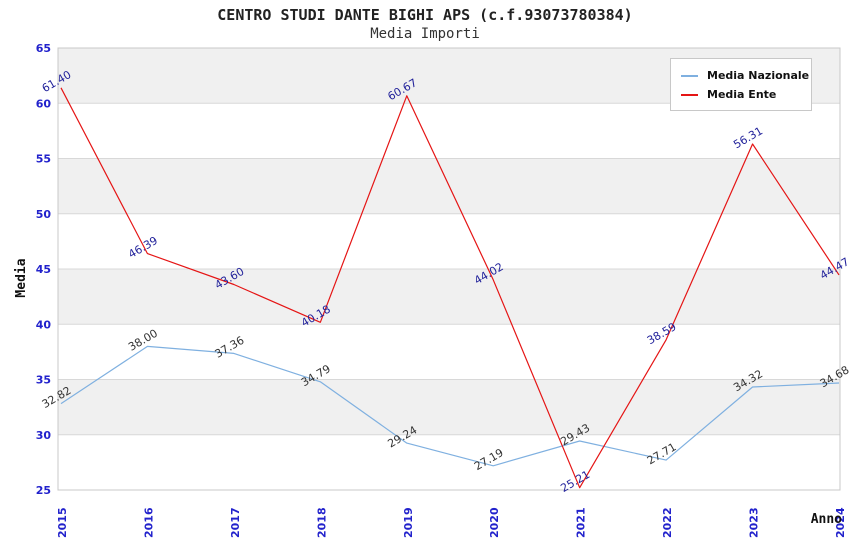 The width and height of the screenshot is (850, 550). I want to click on data-point-label: 27.71, so click(662, 453).